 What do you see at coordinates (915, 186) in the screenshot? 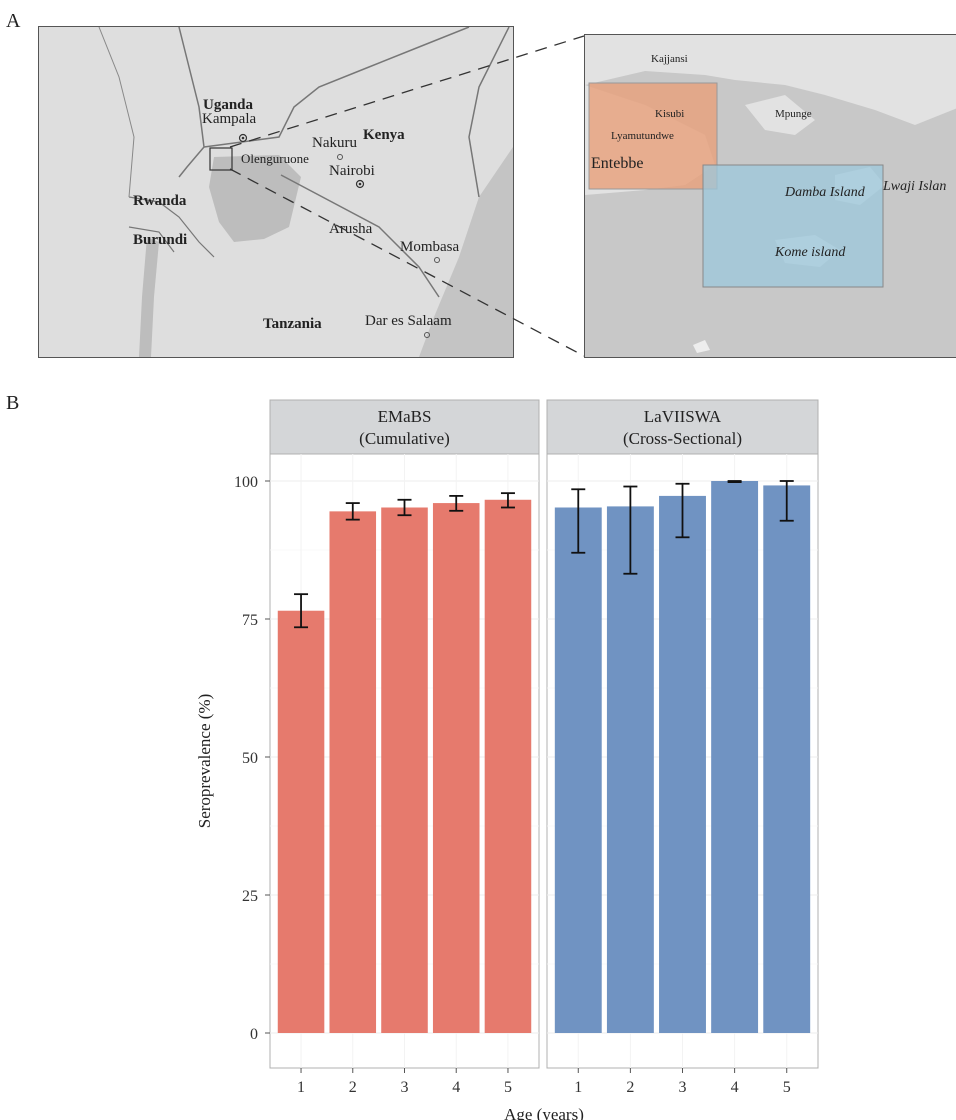
I see `island-label-lwaji: Lwaji Islan` at bounding box center [915, 186].